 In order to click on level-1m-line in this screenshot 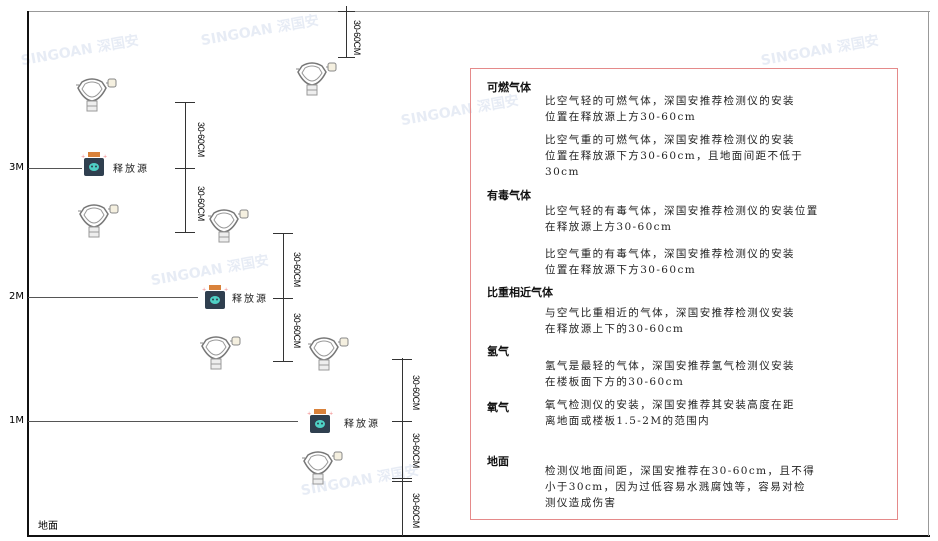, I will do `click(163, 421)`.